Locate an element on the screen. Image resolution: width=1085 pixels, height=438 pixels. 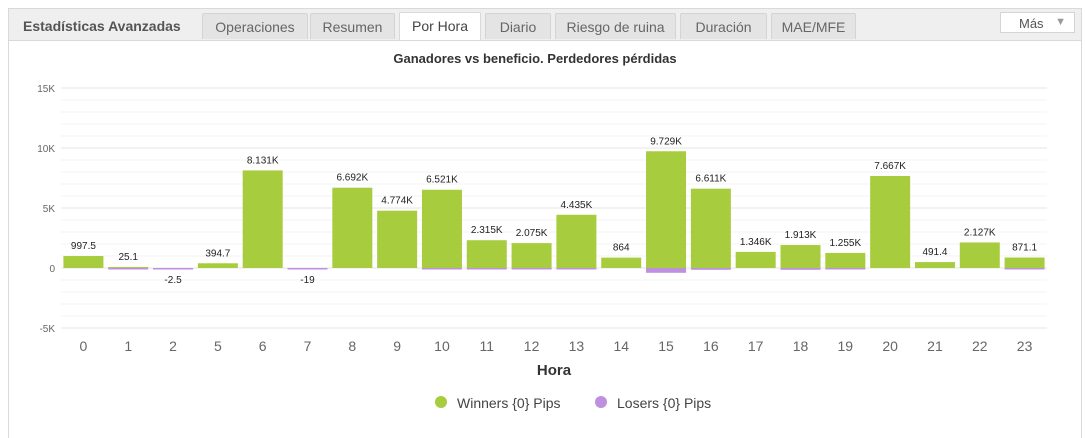
y-tick-label: -5K is located at coordinates (47, 329).